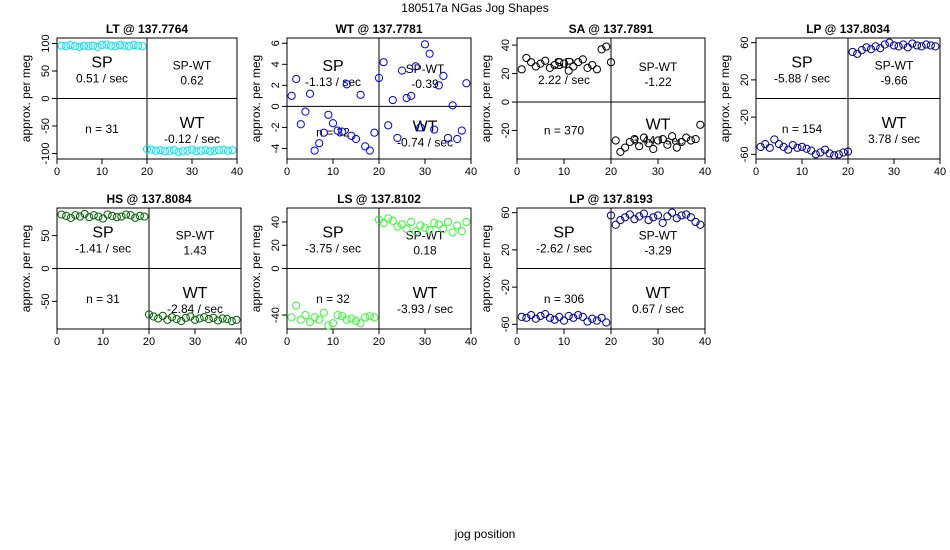 This screenshot has width=950, height=550. Describe the element at coordinates (894, 139) in the screenshot. I see `wt-rate: 3.78 / sec` at that location.